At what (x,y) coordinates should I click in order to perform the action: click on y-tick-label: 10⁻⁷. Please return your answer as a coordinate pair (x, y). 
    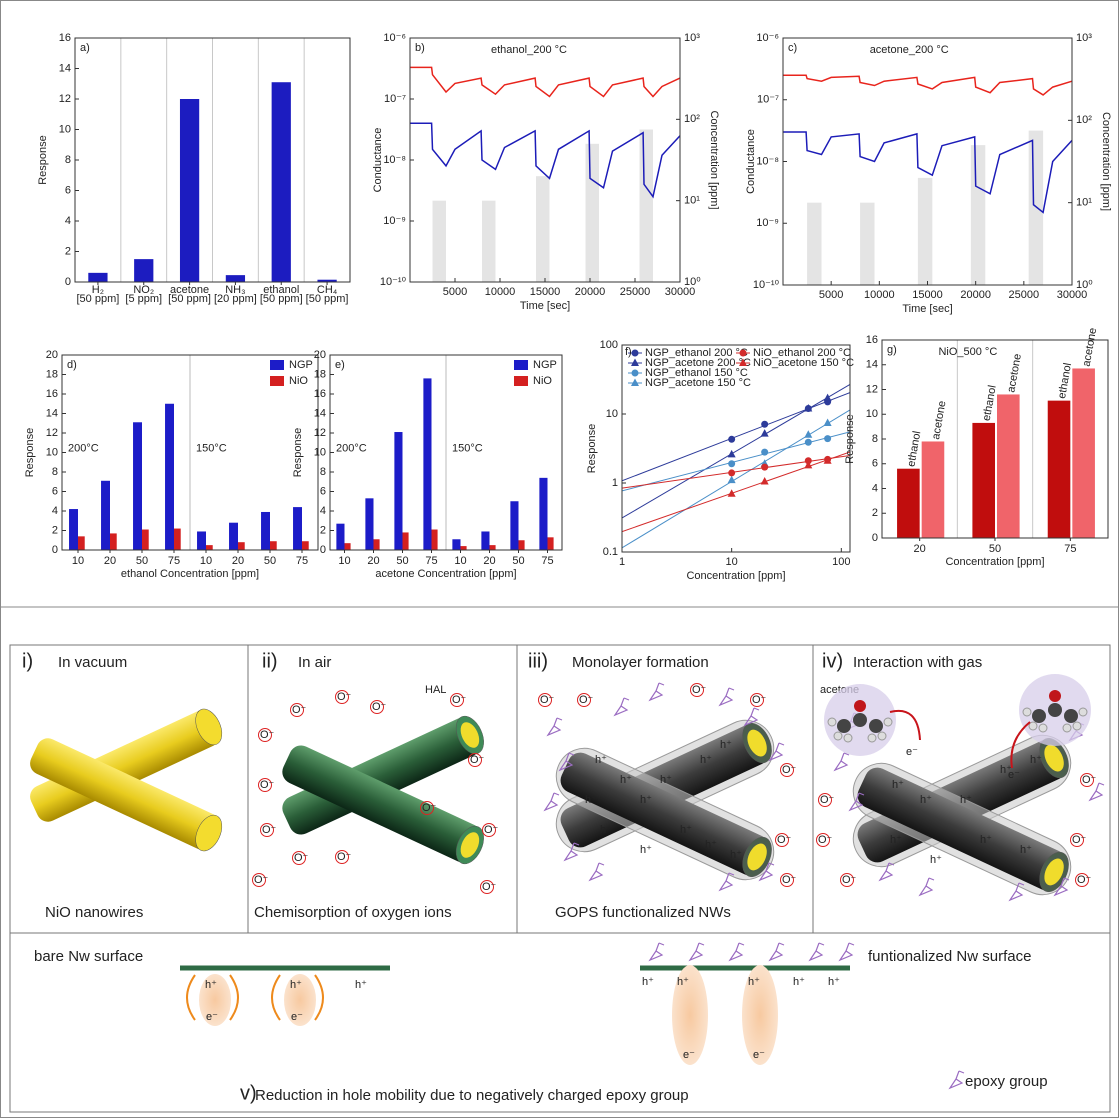
    Looking at the image, I should click on (768, 100).